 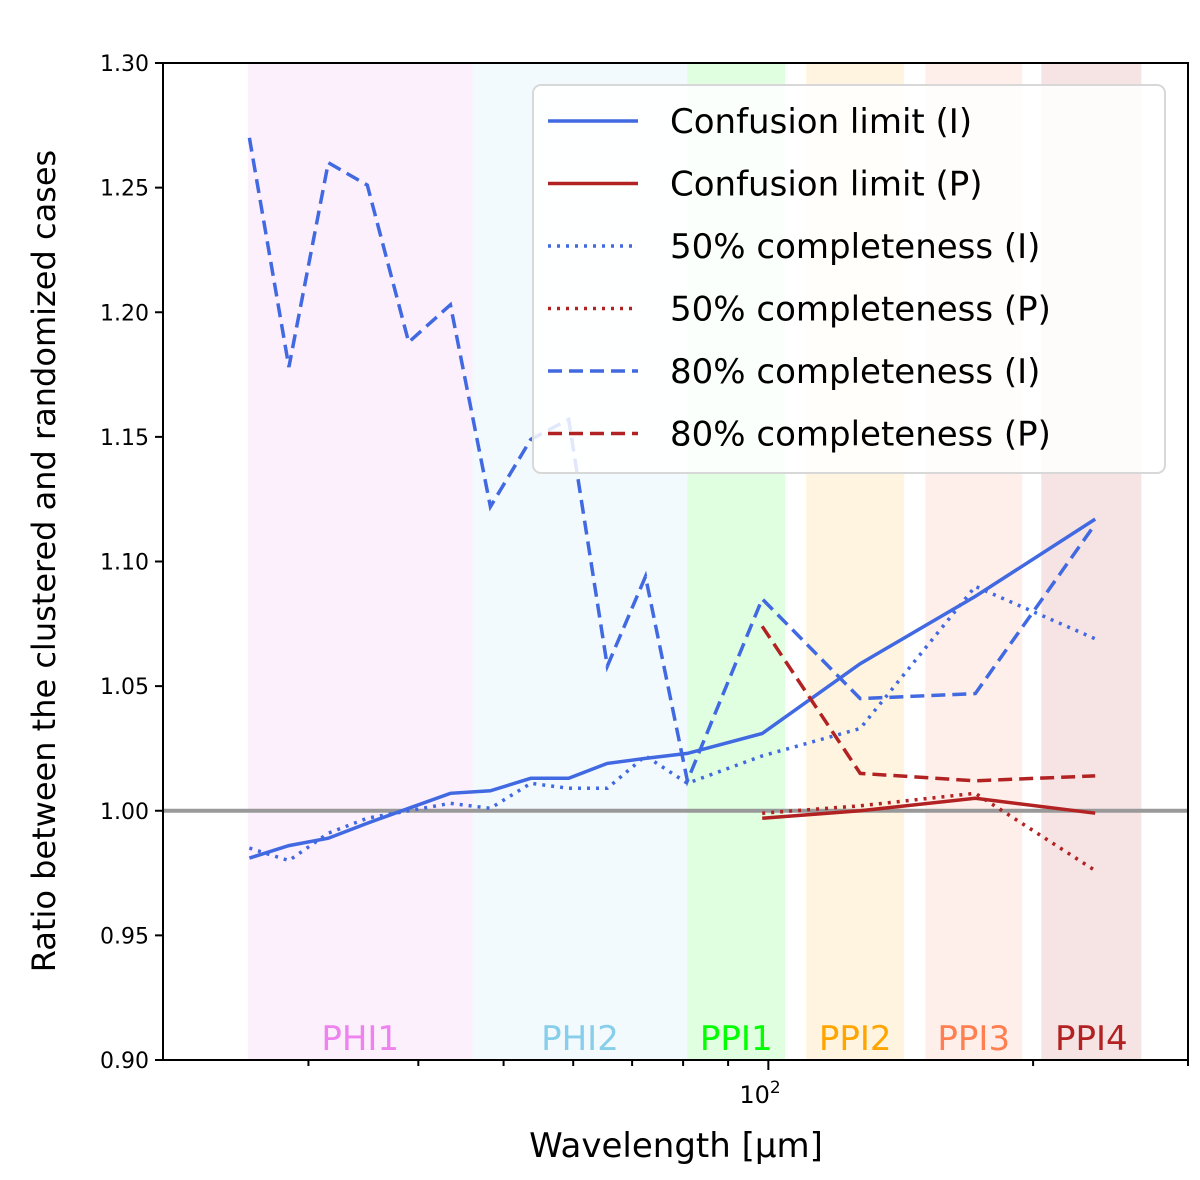 I want to click on y-tick-label: 0.95, so click(x=124, y=936).